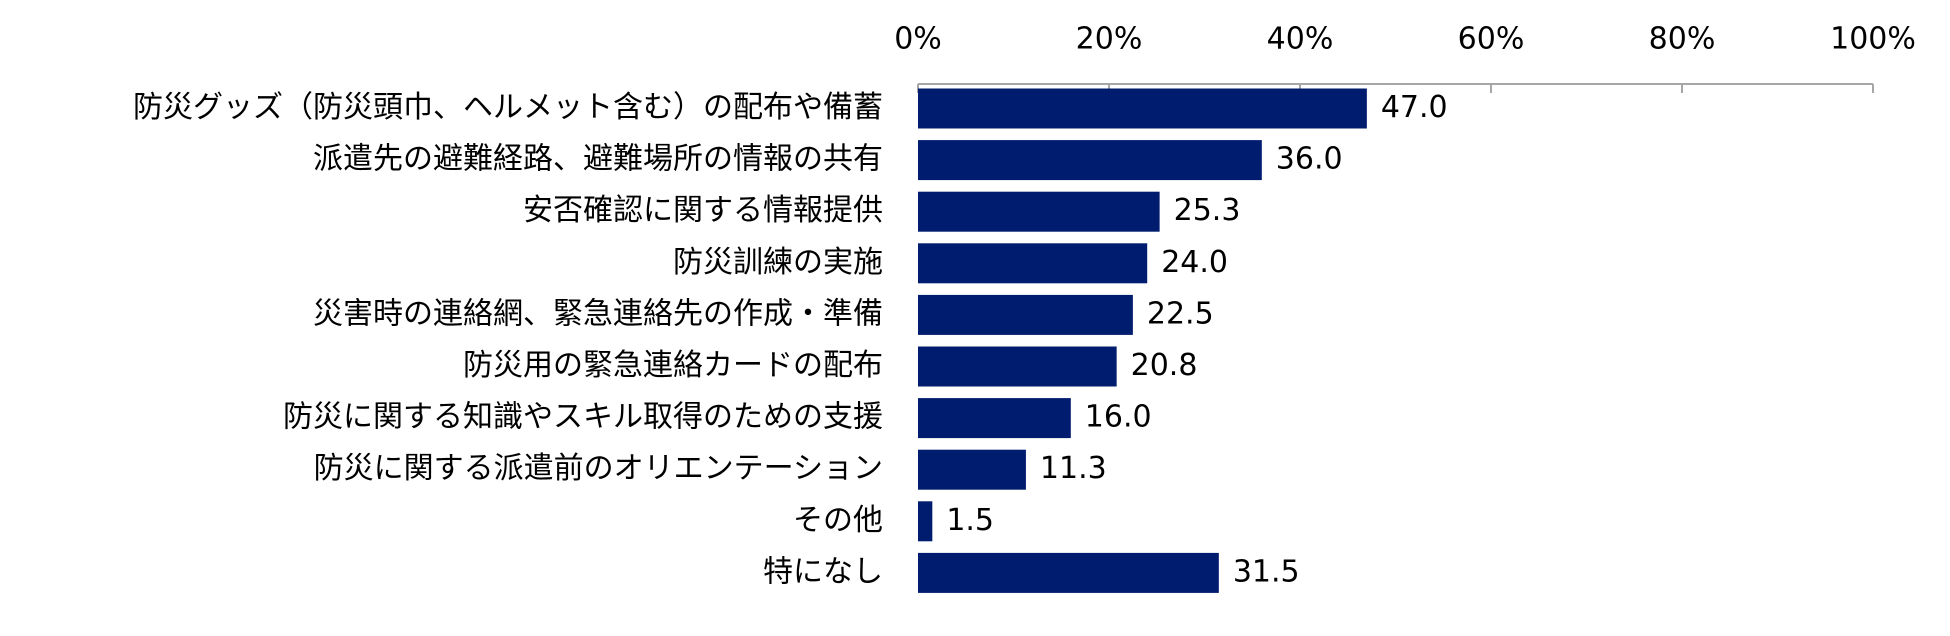 The image size is (1950, 636). Describe the element at coordinates (970, 520) in the screenshot. I see `data-label: 1.5` at that location.